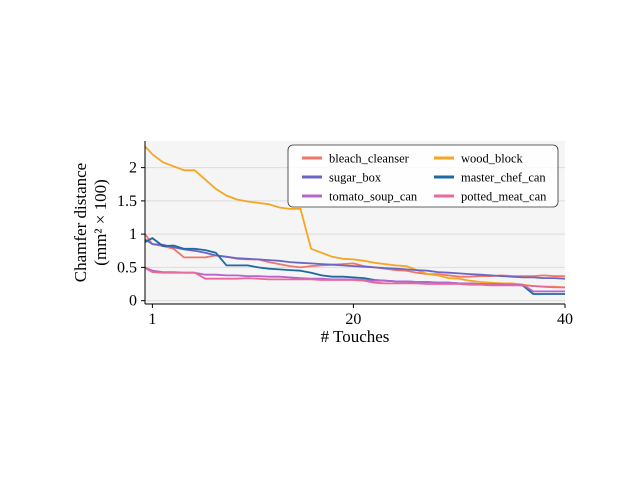  What do you see at coordinates (133, 301) in the screenshot?
I see `y-tick-label: 0` at bounding box center [133, 301].